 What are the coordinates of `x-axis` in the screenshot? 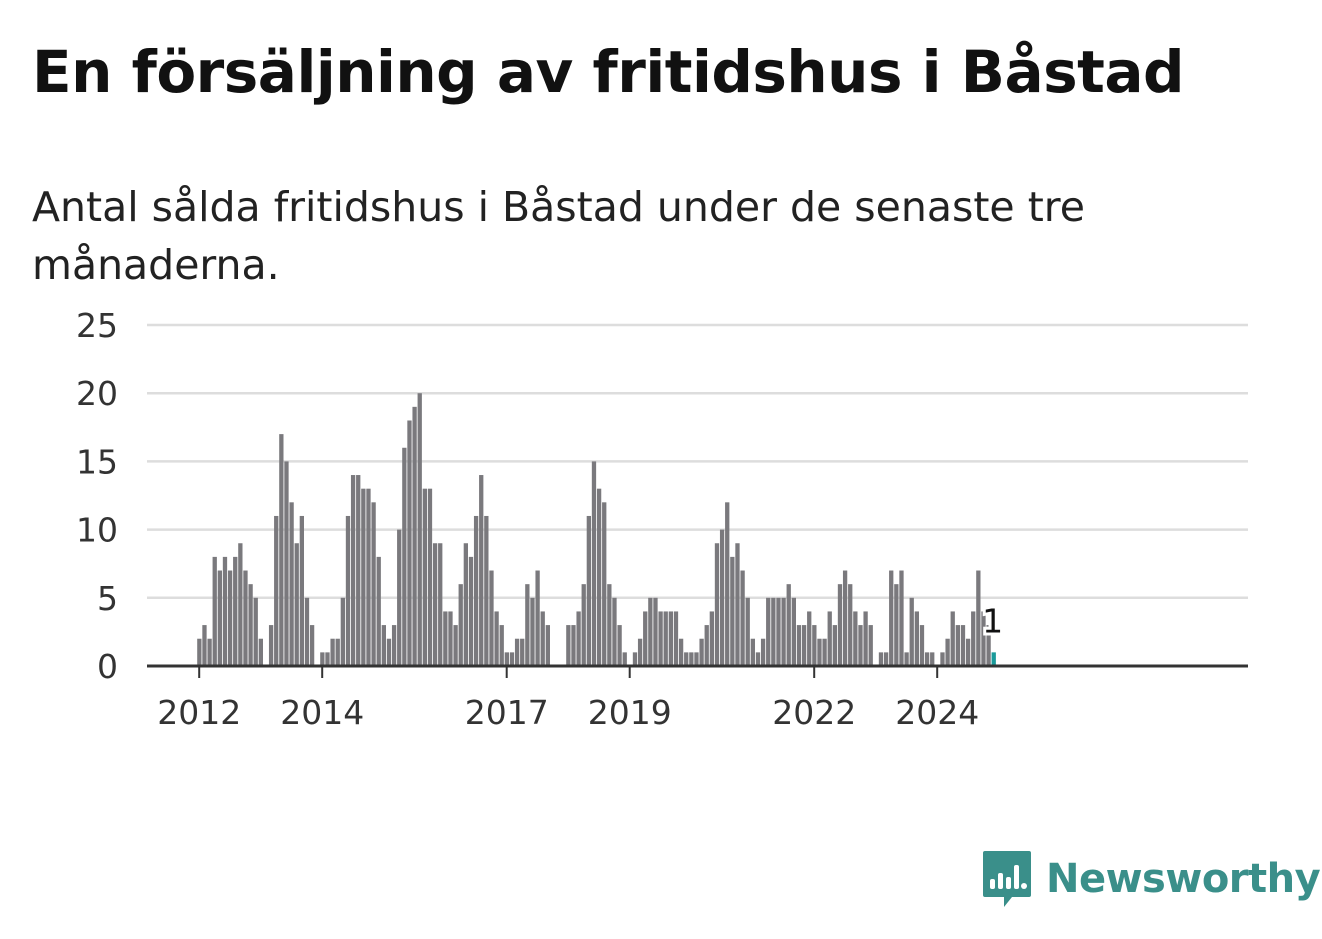 It's located at (697, 671).